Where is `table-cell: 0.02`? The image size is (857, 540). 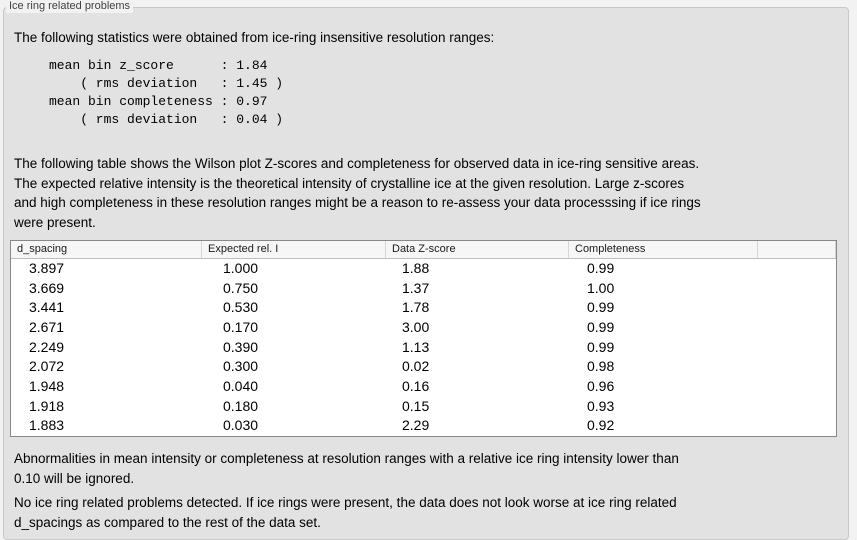
table-cell: 0.02 is located at coordinates (416, 366).